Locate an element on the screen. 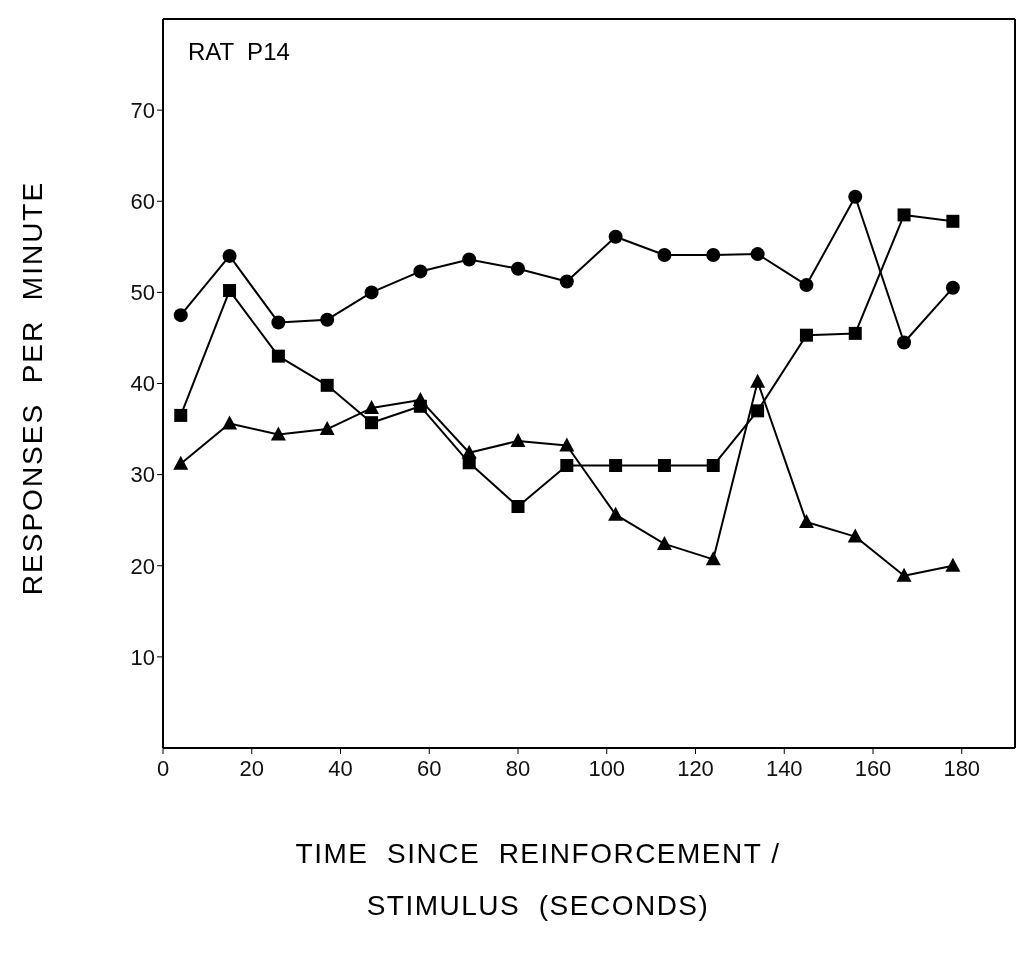 The width and height of the screenshot is (1025, 965). x-tick-label: 160 is located at coordinates (873, 768).